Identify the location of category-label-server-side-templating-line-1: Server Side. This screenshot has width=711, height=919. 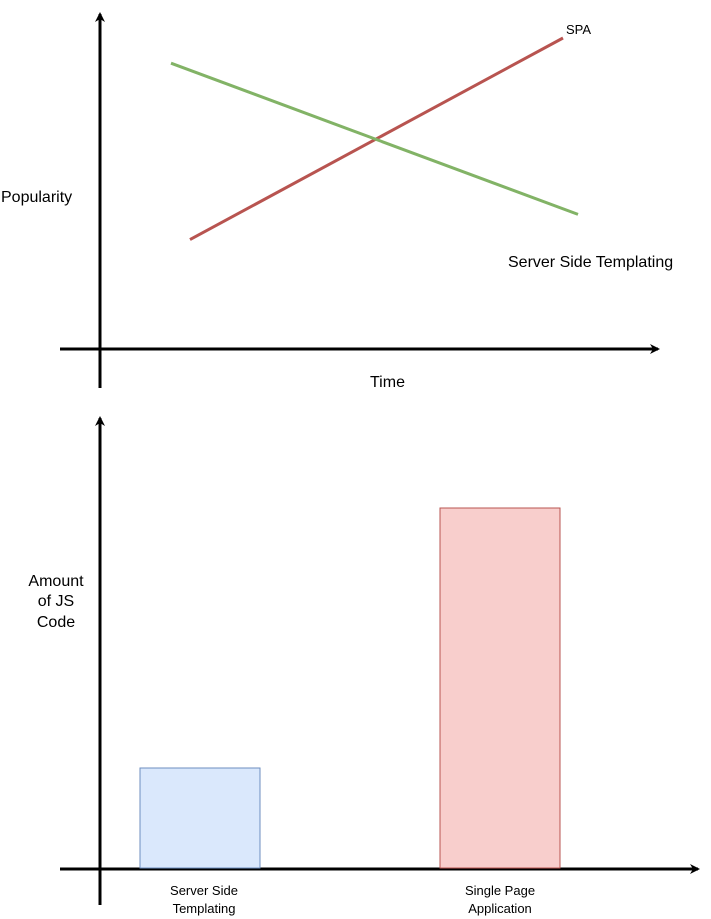
(204, 890).